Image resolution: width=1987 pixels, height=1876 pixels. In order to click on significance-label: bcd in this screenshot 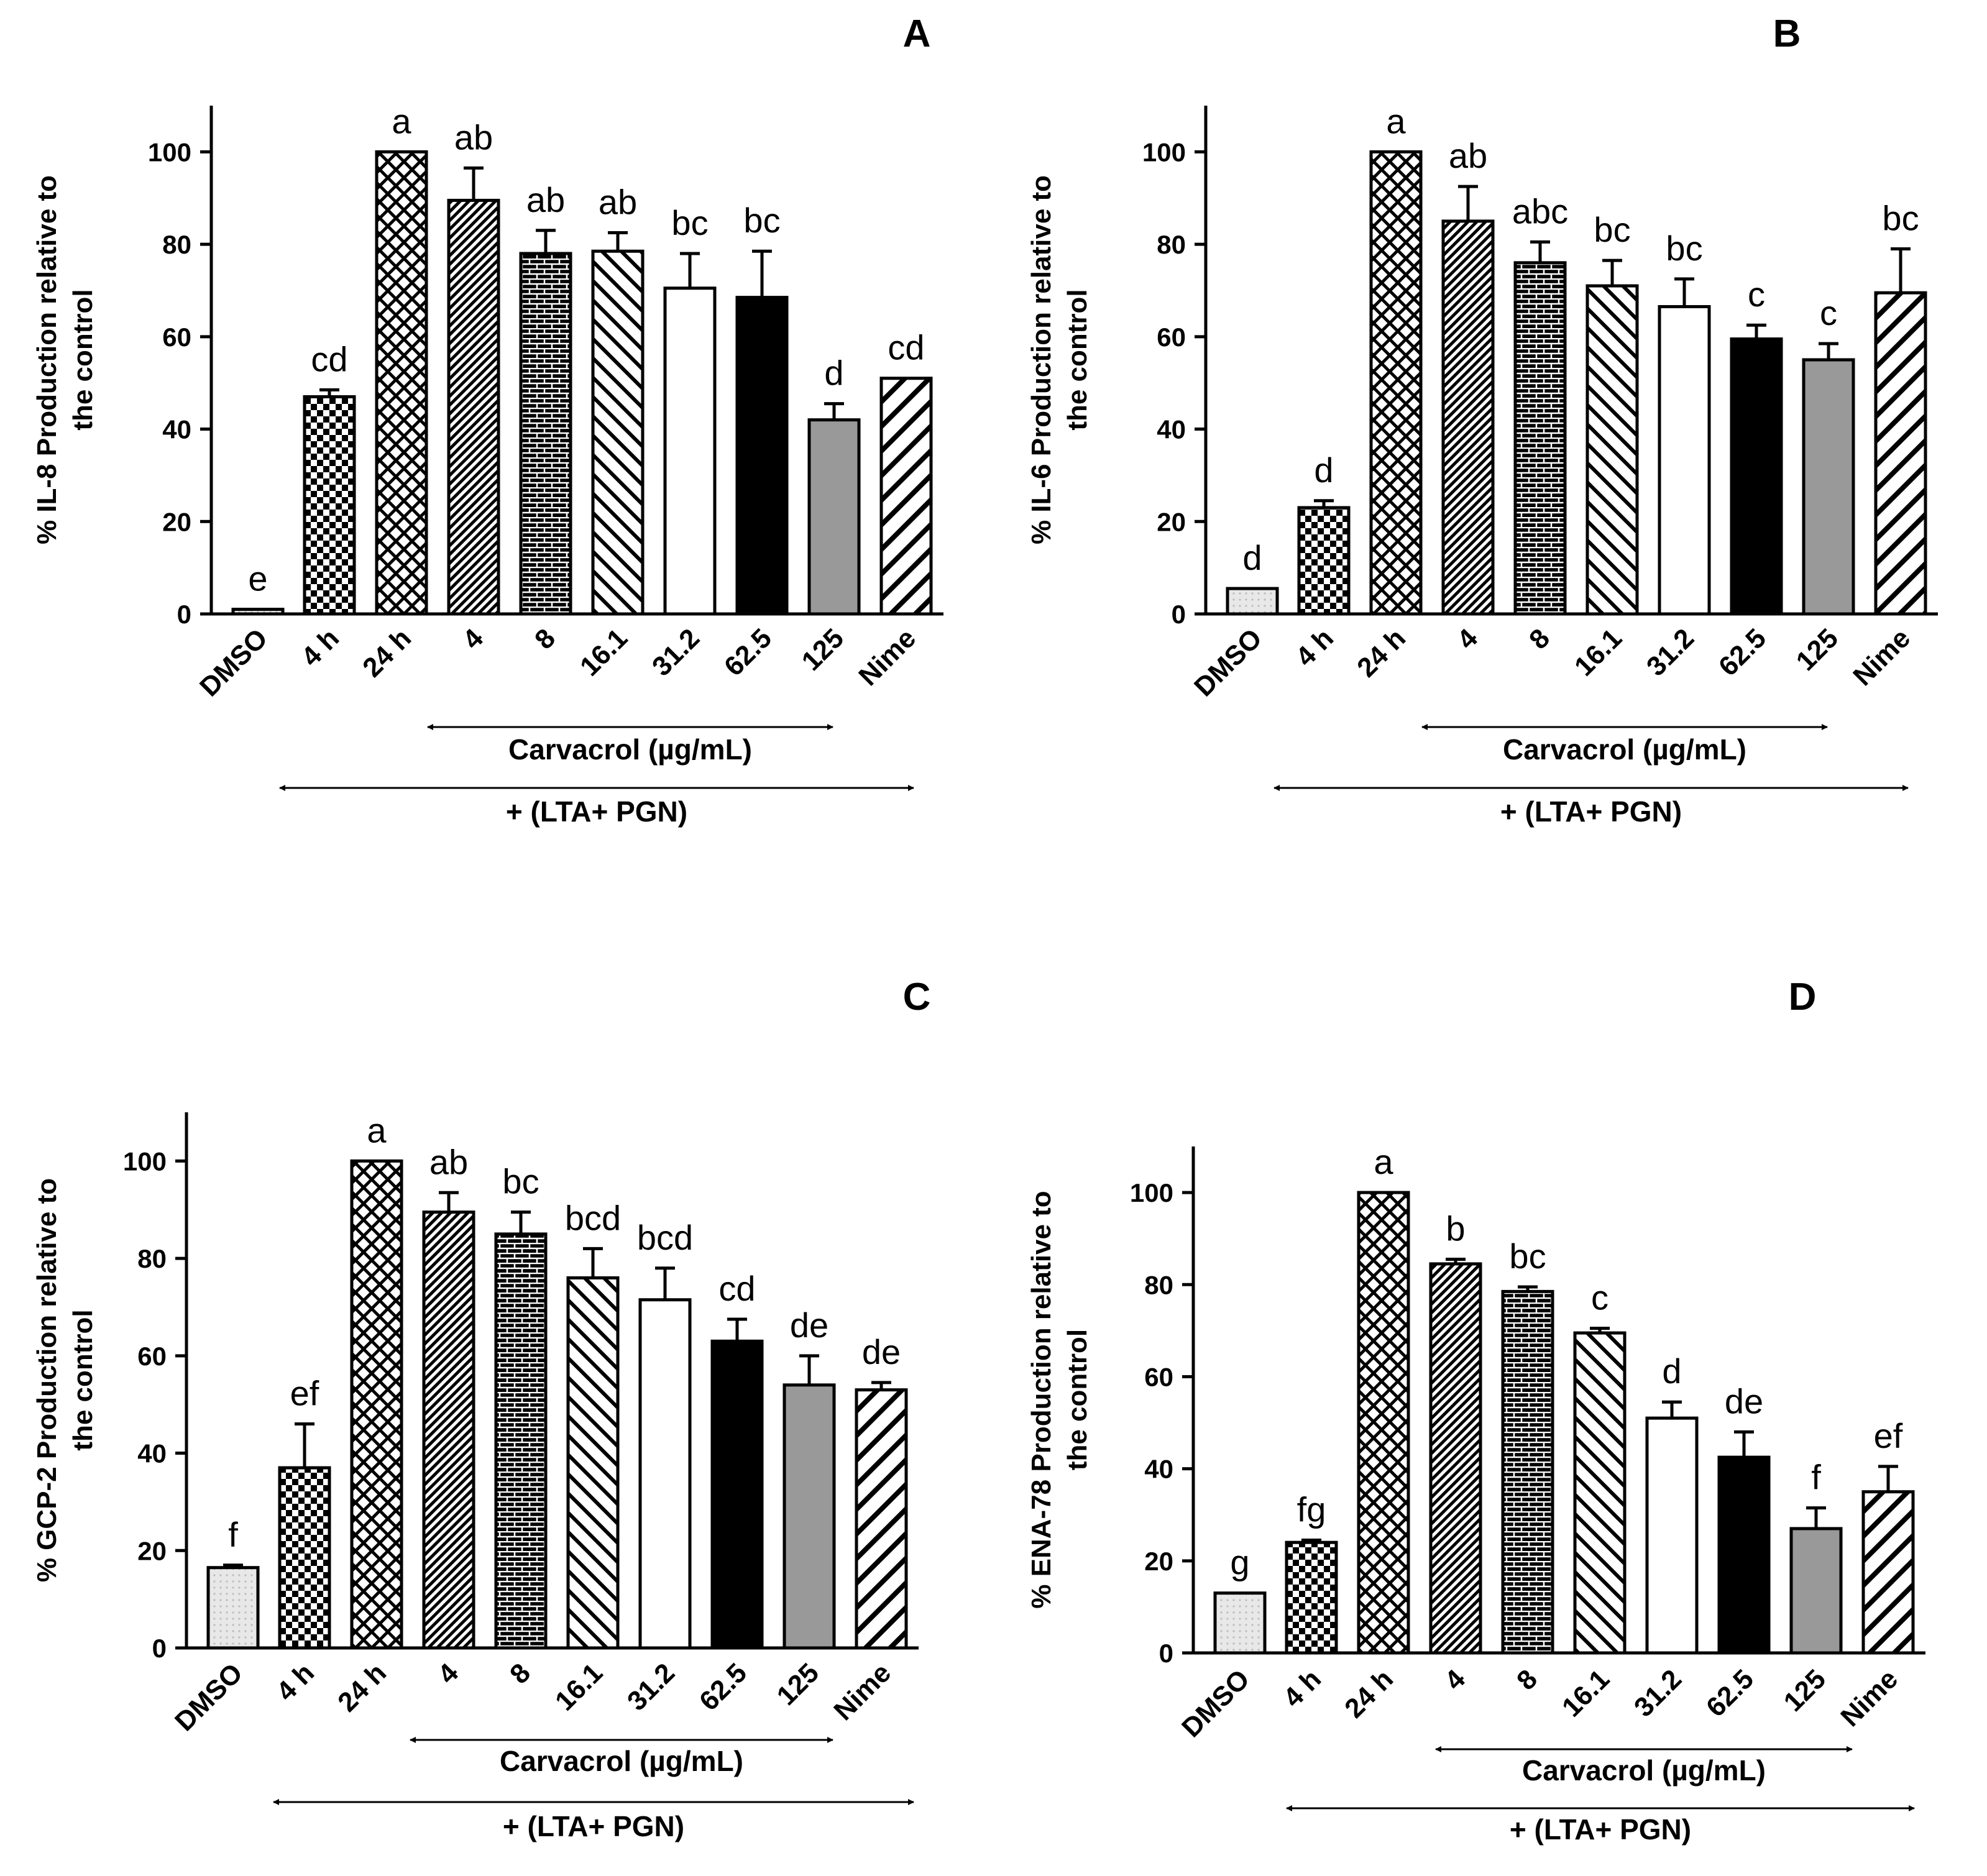, I will do `click(665, 1237)`.